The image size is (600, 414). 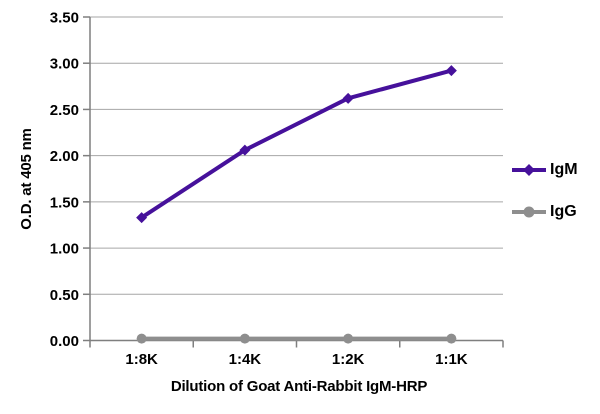 What do you see at coordinates (348, 359) in the screenshot?
I see `x-tick-label: 1:2K` at bounding box center [348, 359].